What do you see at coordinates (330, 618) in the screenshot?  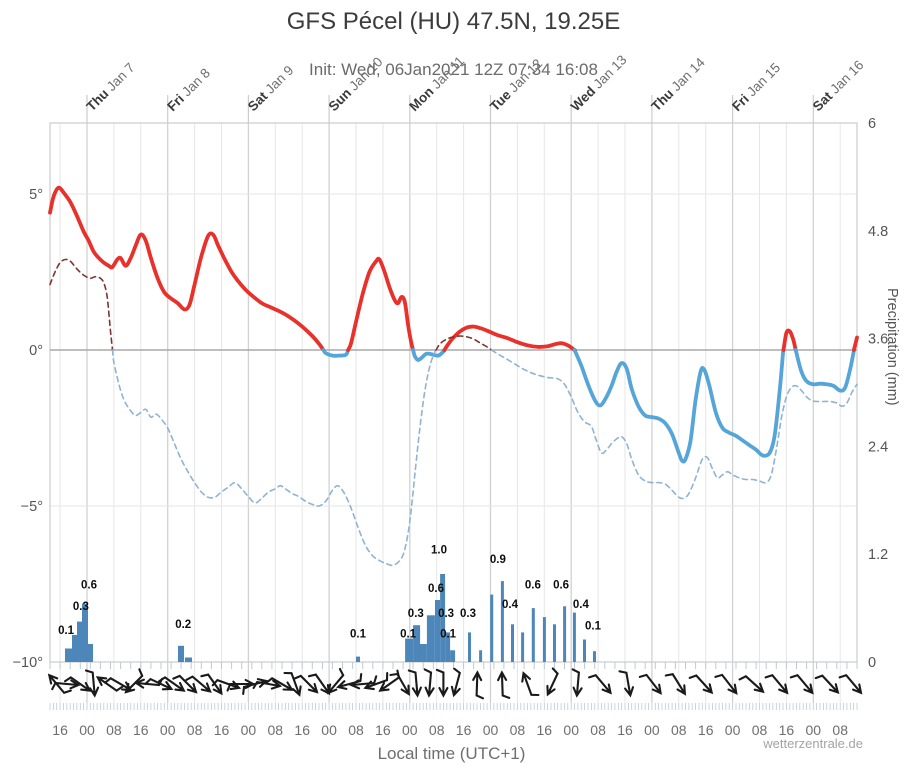 I see `precip-bars` at bounding box center [330, 618].